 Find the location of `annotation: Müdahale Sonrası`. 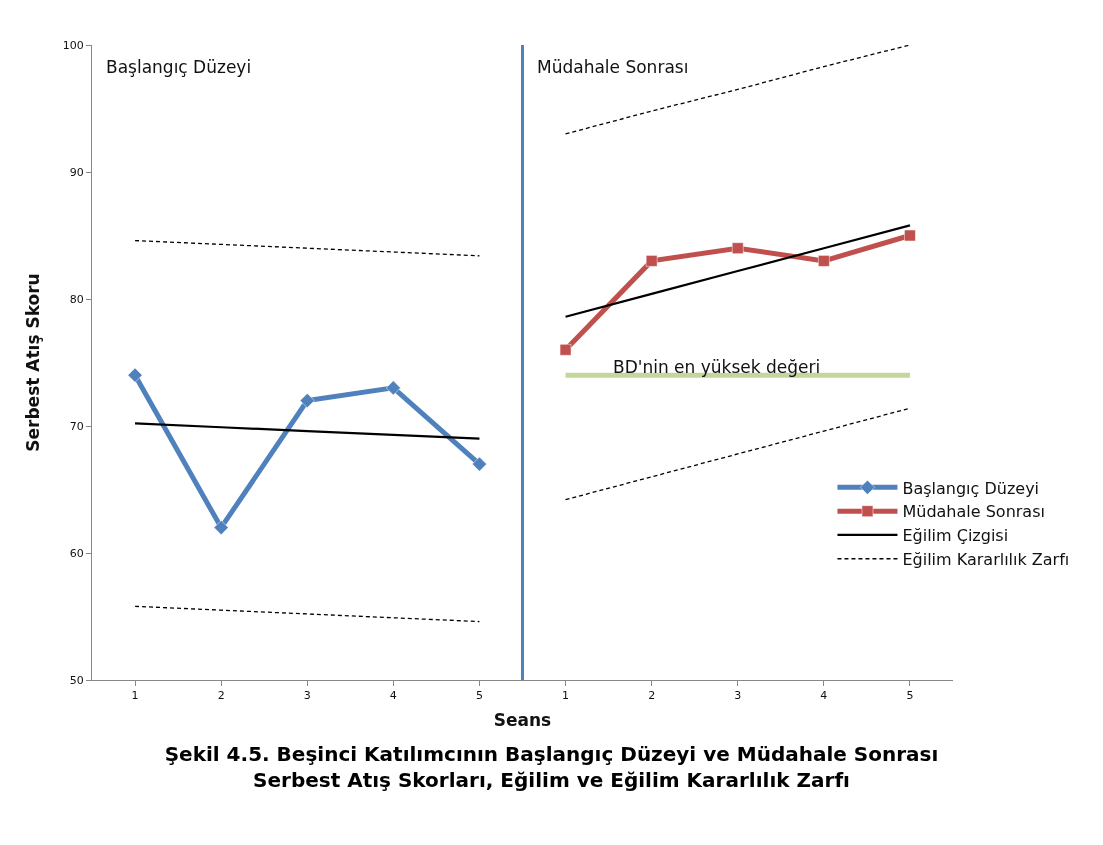

annotation: Müdahale Sonrası is located at coordinates (613, 67).